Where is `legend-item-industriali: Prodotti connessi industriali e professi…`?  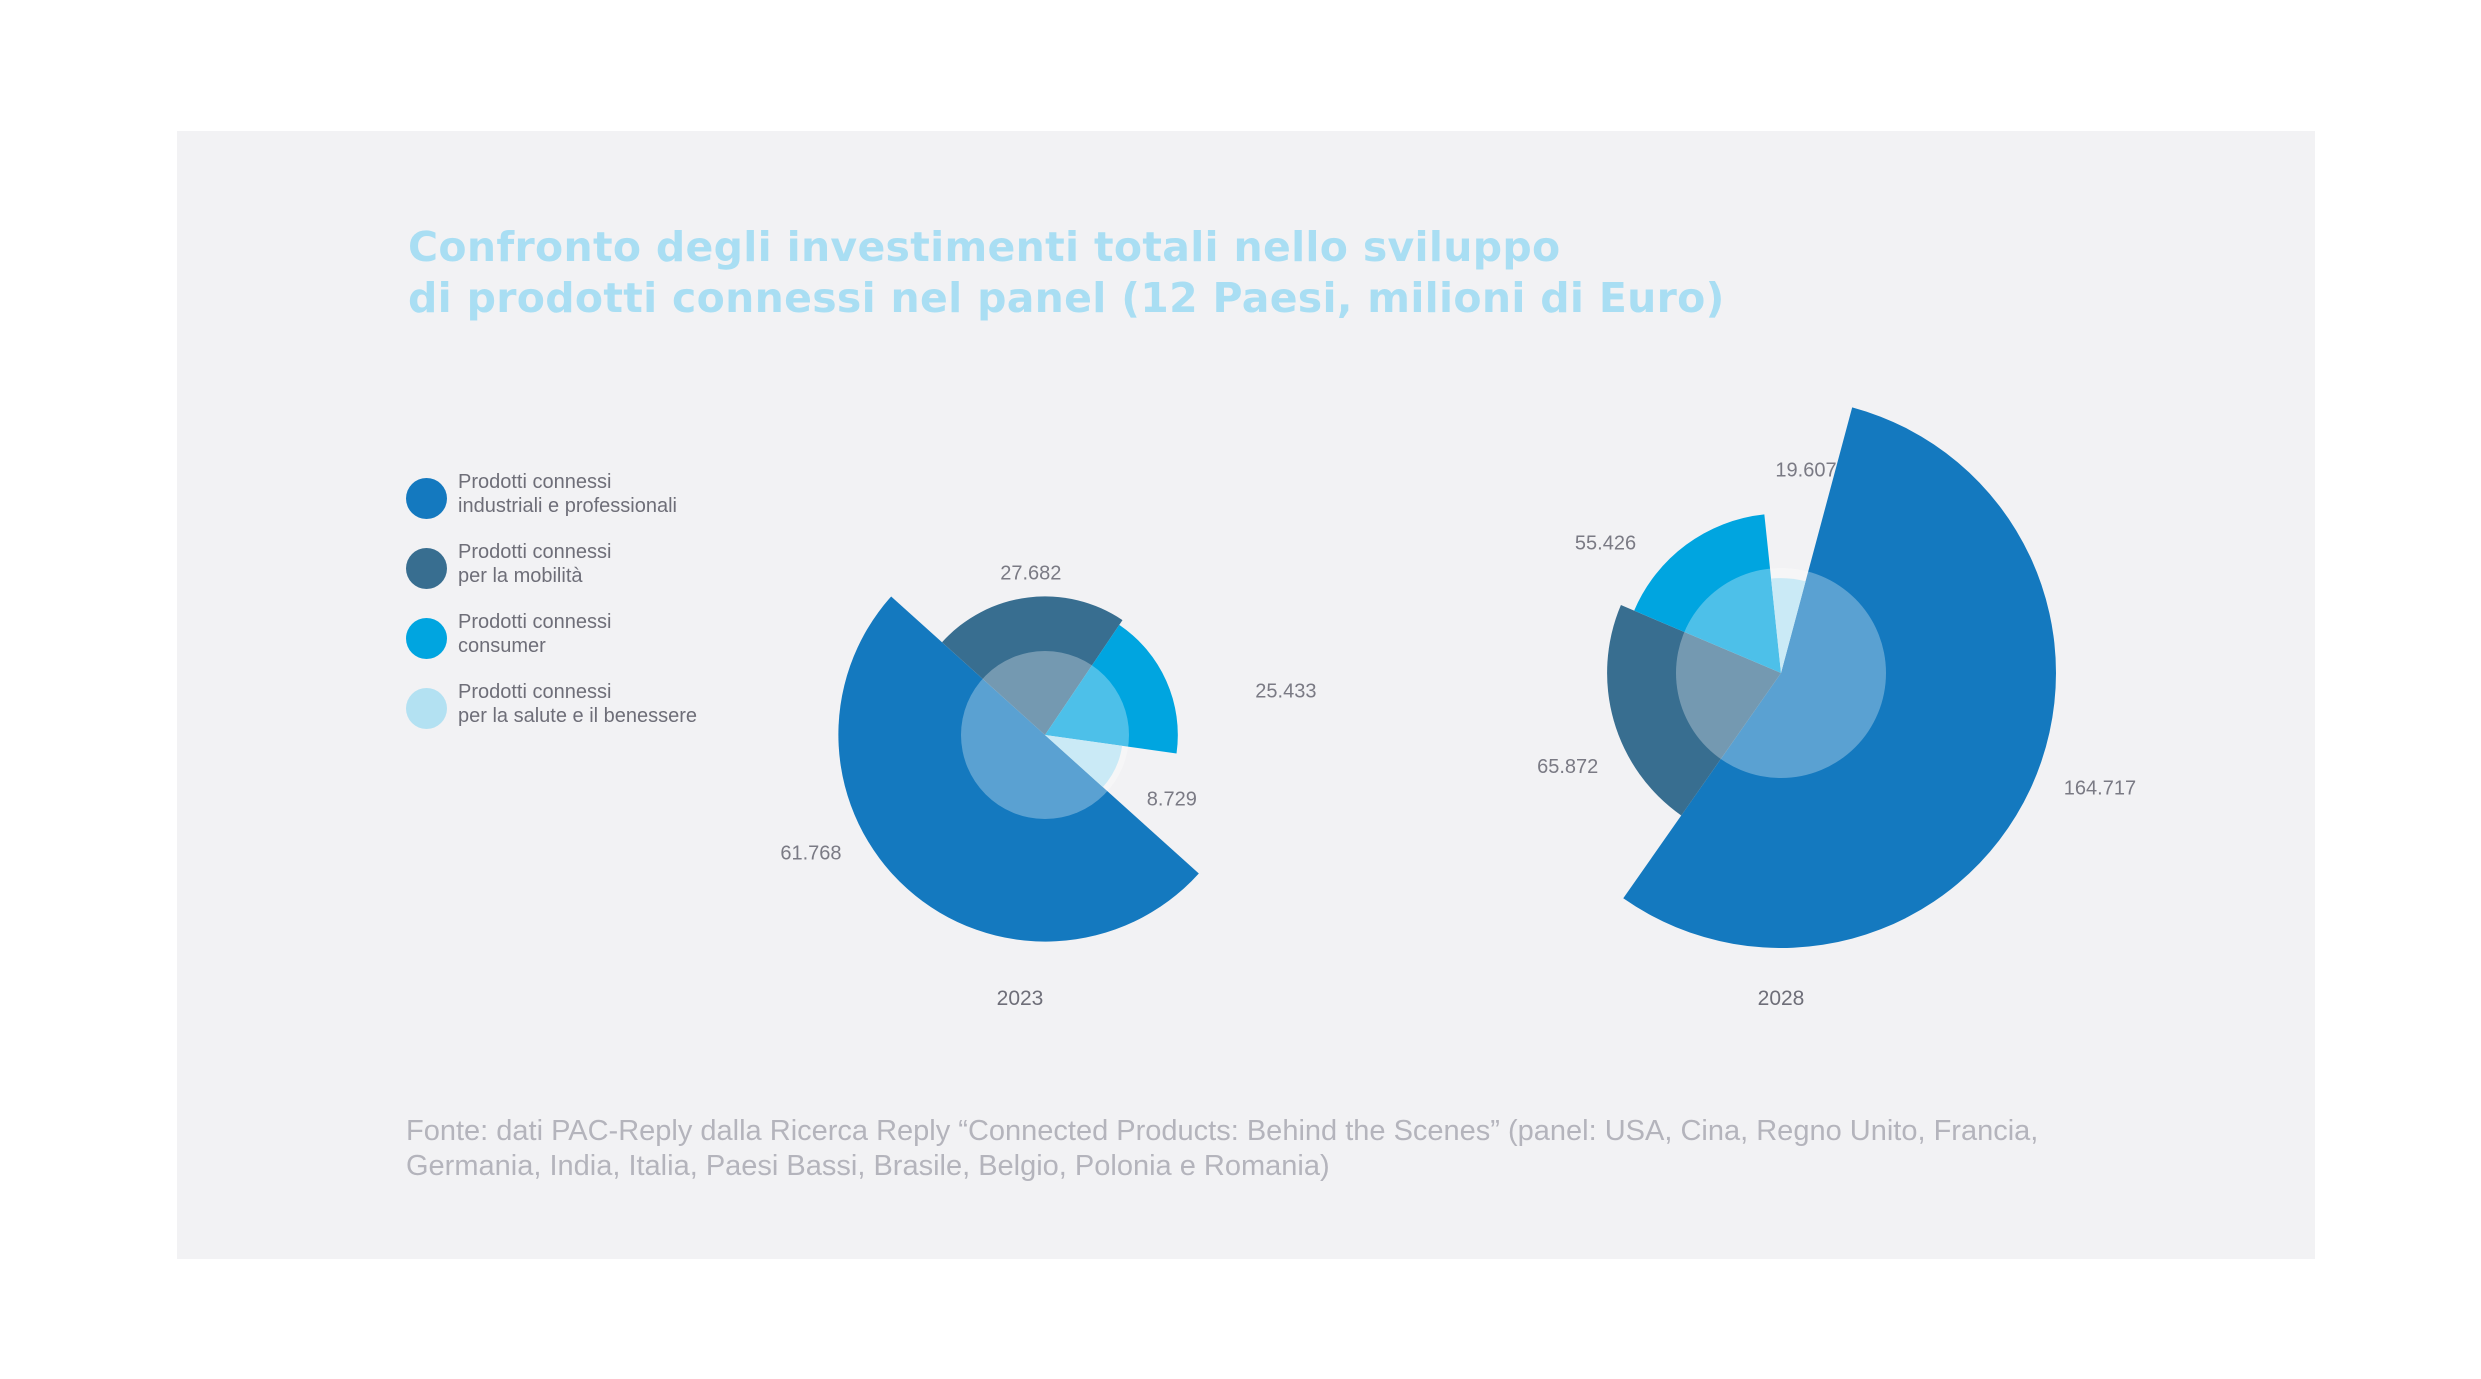 legend-item-industriali: Prodotti connessi industriali e professi… is located at coordinates (606, 500).